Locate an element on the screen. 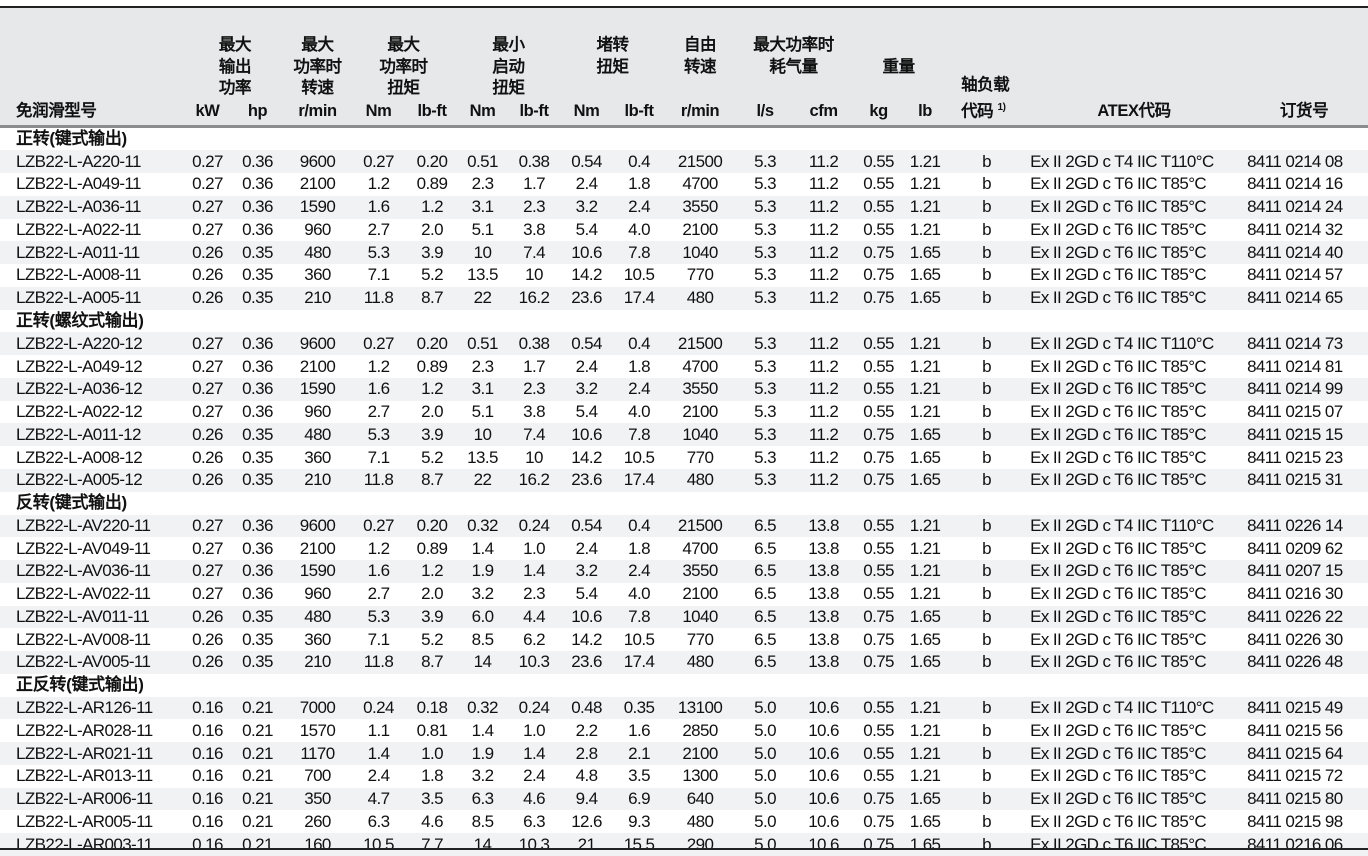 This screenshot has width=1368, height=856. cell-torque-max-lbft: 3.5 is located at coordinates (432, 799).